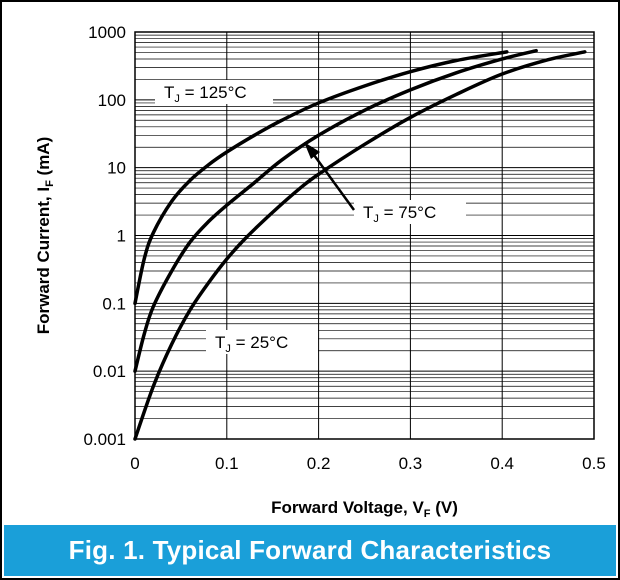 The height and width of the screenshot is (580, 620). Describe the element at coordinates (107, 32) in the screenshot. I see `y-tick-label: 1000` at that location.